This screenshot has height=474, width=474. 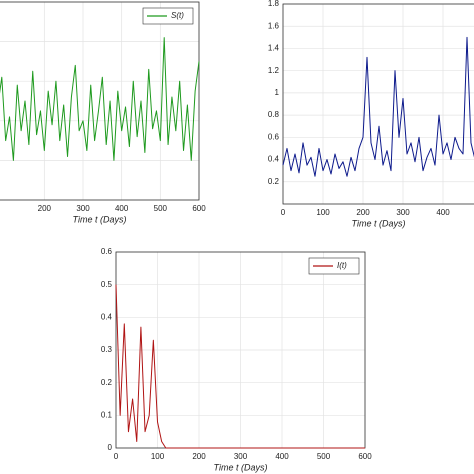 What do you see at coordinates (107, 349) in the screenshot?
I see `y-tick-label: 0.3` at bounding box center [107, 349].